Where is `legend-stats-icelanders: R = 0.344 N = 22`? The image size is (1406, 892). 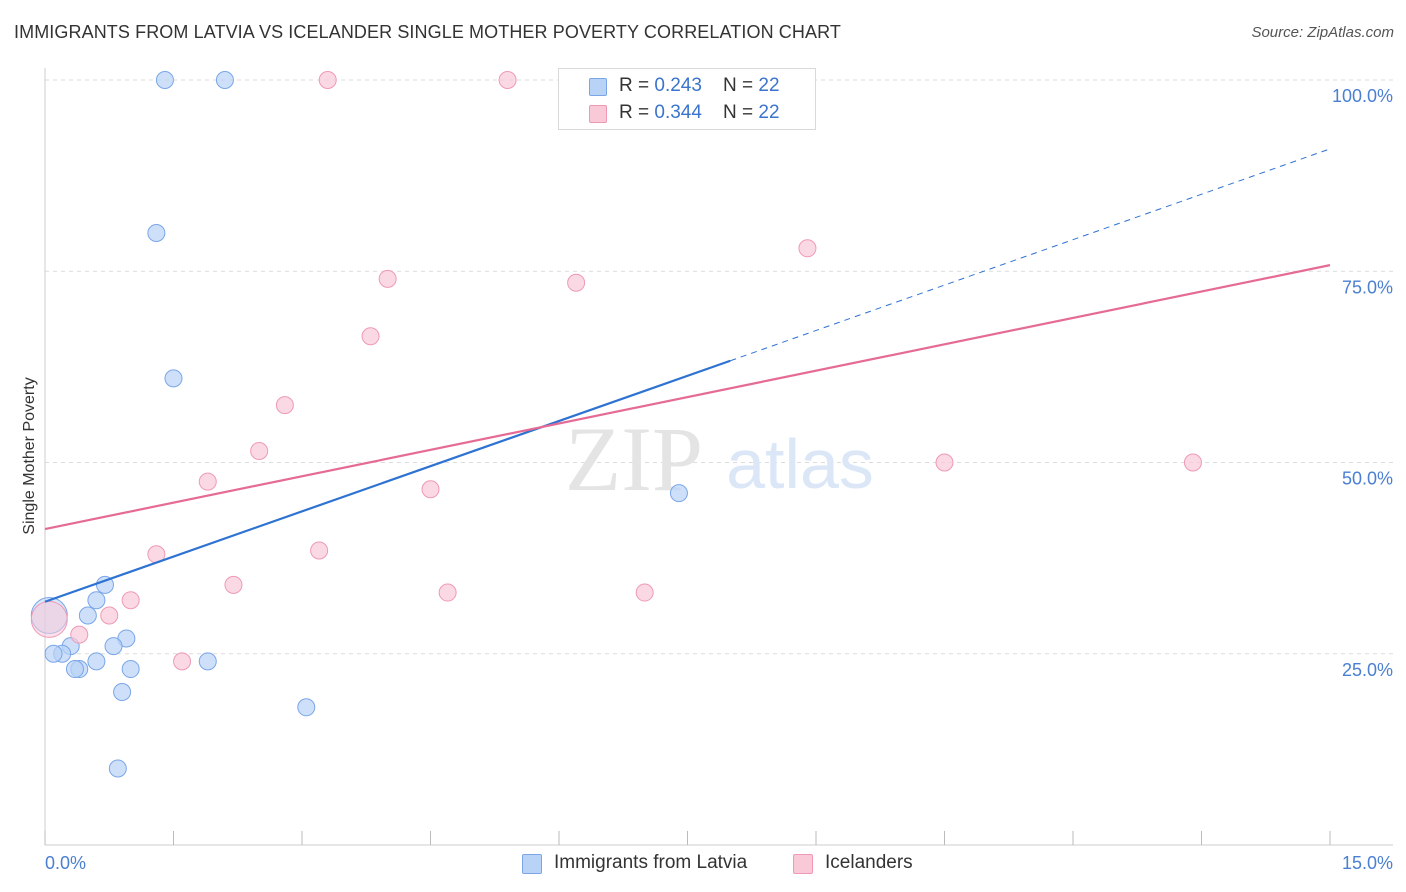 legend-stats-icelanders: R = 0.344 N = 22 is located at coordinates (699, 112).